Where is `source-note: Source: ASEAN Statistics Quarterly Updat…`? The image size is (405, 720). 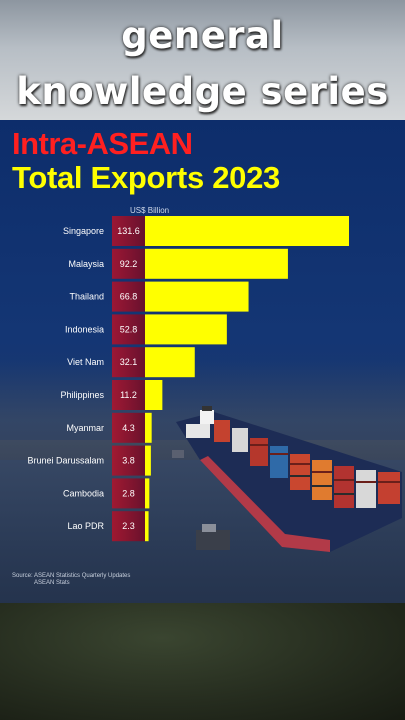 source-note: Source: ASEAN Statistics Quarterly Updat… is located at coordinates (71, 576).